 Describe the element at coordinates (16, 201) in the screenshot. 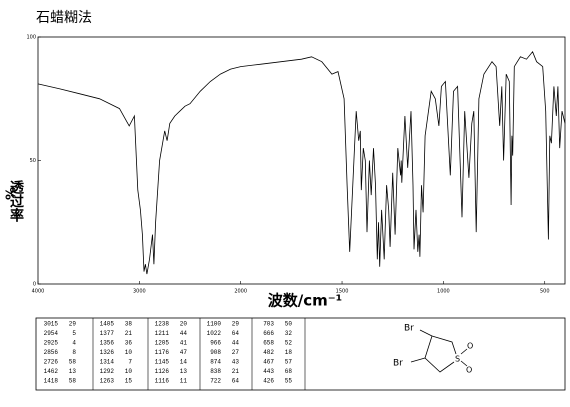

I see `y-axis-label: 透过率` at that location.